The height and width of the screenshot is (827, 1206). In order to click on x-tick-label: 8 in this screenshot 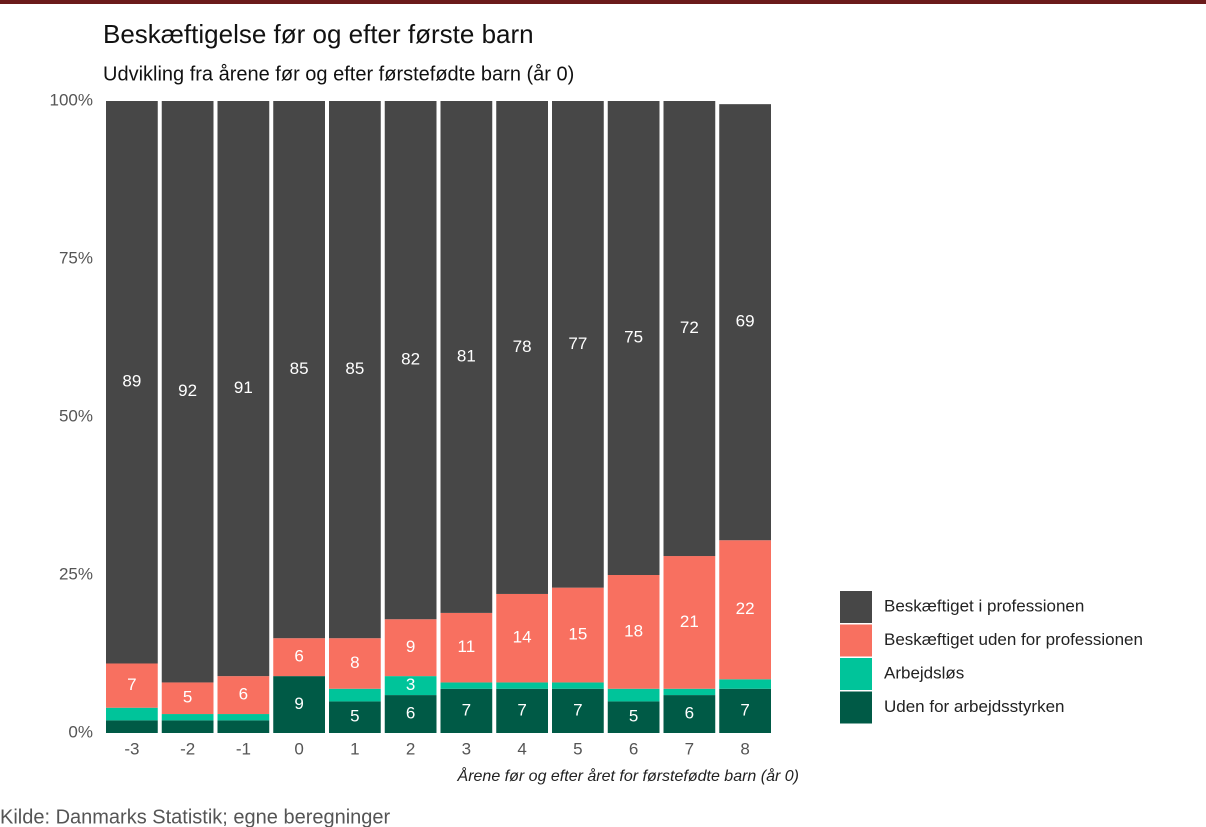, I will do `click(744, 748)`.